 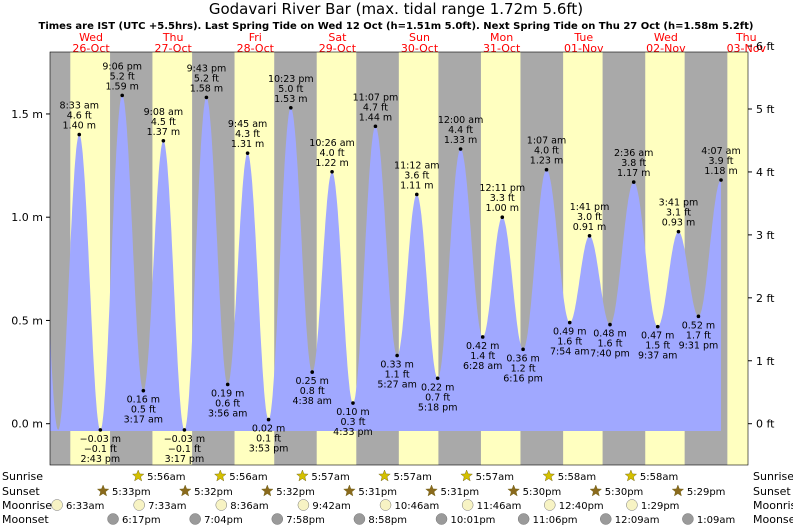 I want to click on tide-label: 5.0 ft, so click(x=290, y=89).